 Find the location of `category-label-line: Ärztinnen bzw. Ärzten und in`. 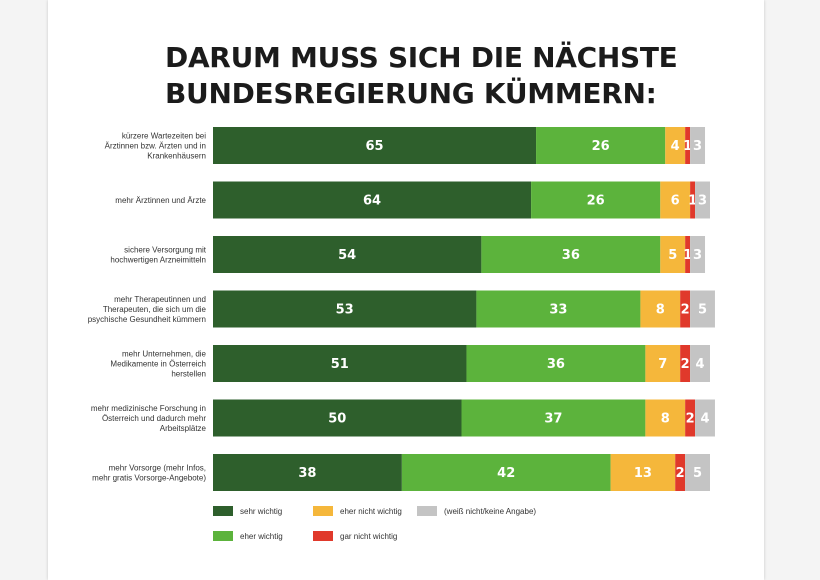

category-label-line: Ärztinnen bzw. Ärzten und in is located at coordinates (155, 146).